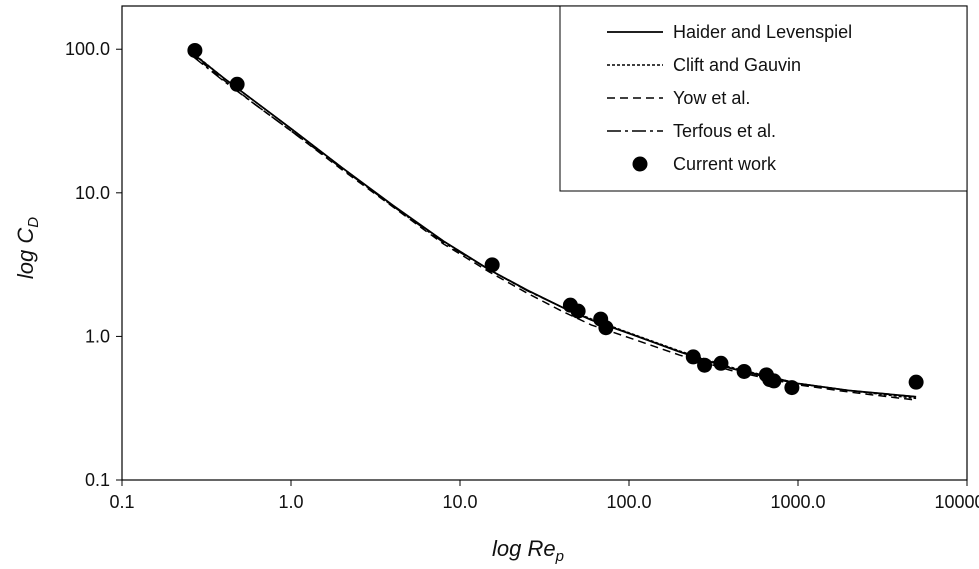  Describe the element at coordinates (25, 253) in the screenshot. I see `y-axis-title-main: log C` at that location.